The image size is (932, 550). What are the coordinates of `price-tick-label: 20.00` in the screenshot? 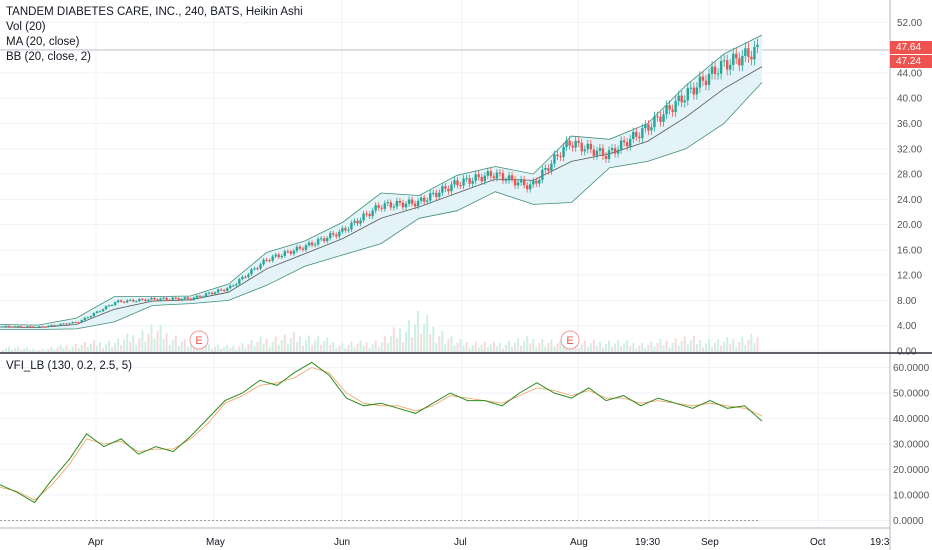 It's located at (909, 225).